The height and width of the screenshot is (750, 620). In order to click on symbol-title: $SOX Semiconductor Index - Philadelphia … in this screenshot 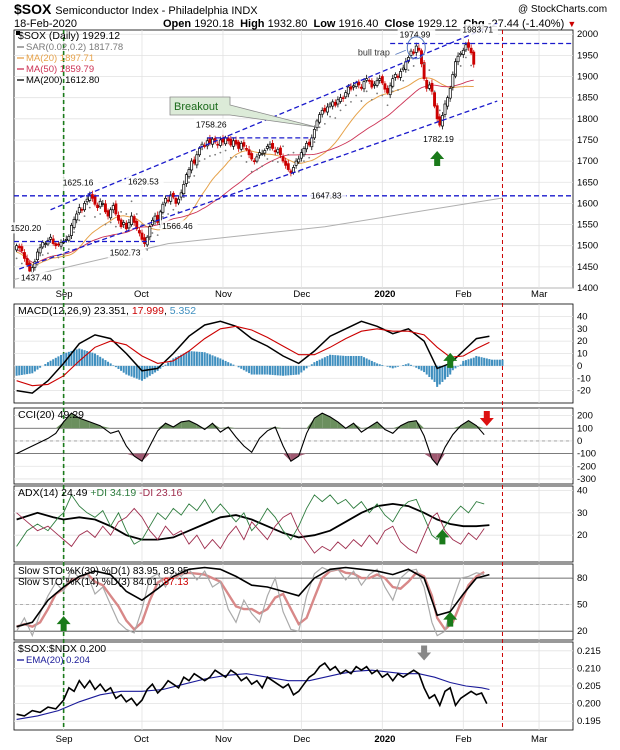, I will do `click(136, 9)`.